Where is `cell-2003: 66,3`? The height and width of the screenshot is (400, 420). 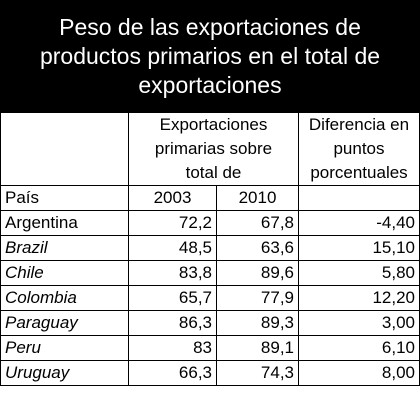 cell-2003: 66,3 is located at coordinates (172, 373).